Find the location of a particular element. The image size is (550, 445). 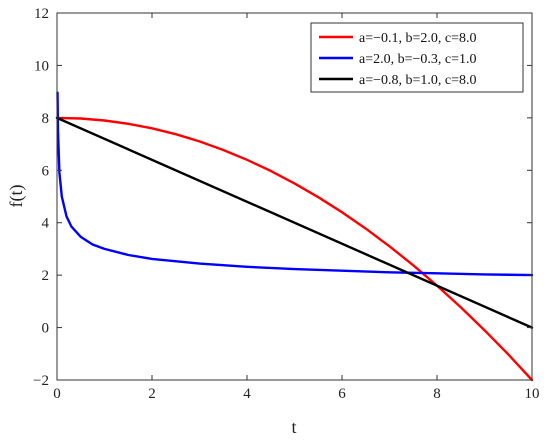

y-tick-label: 6 is located at coordinates (46, 171).